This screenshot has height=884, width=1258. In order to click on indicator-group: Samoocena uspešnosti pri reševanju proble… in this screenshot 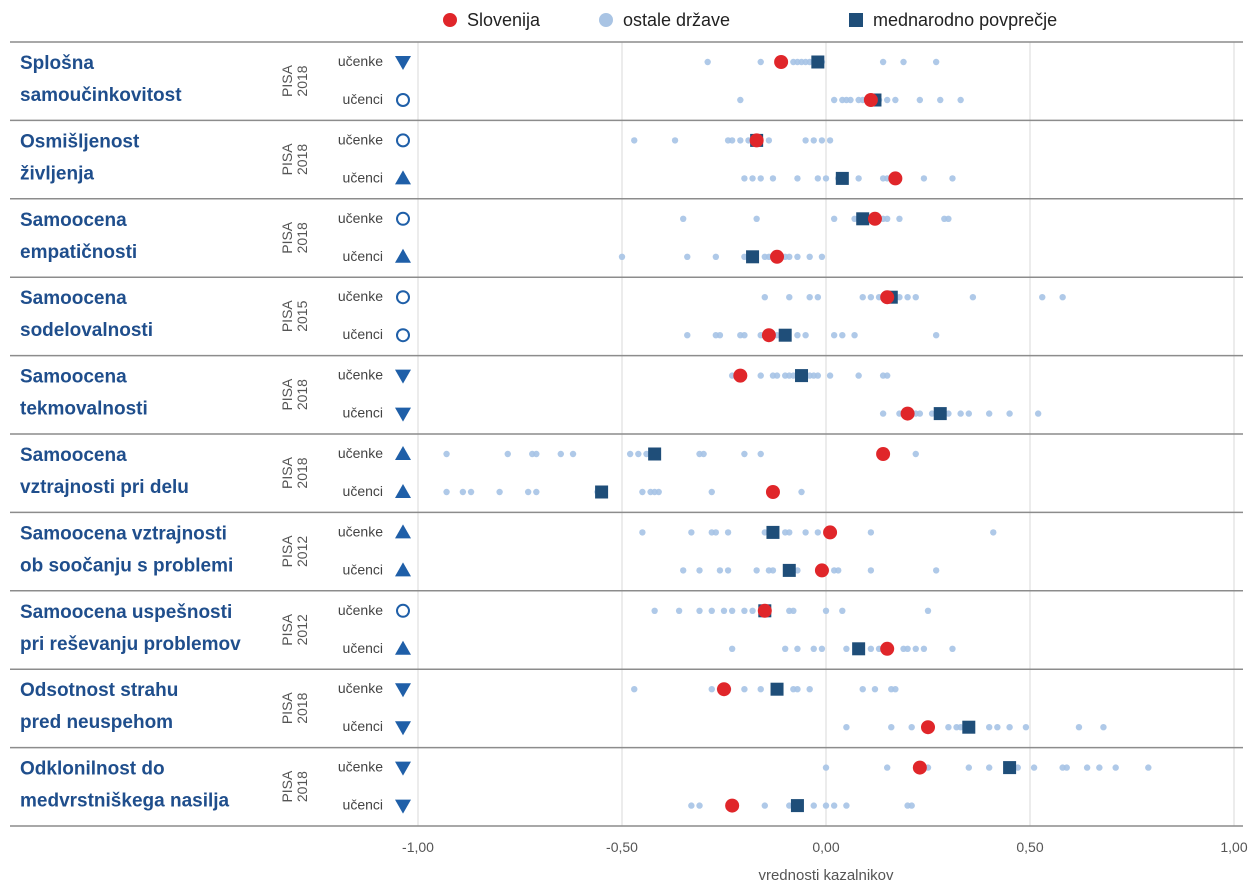, I will do `click(488, 629)`.